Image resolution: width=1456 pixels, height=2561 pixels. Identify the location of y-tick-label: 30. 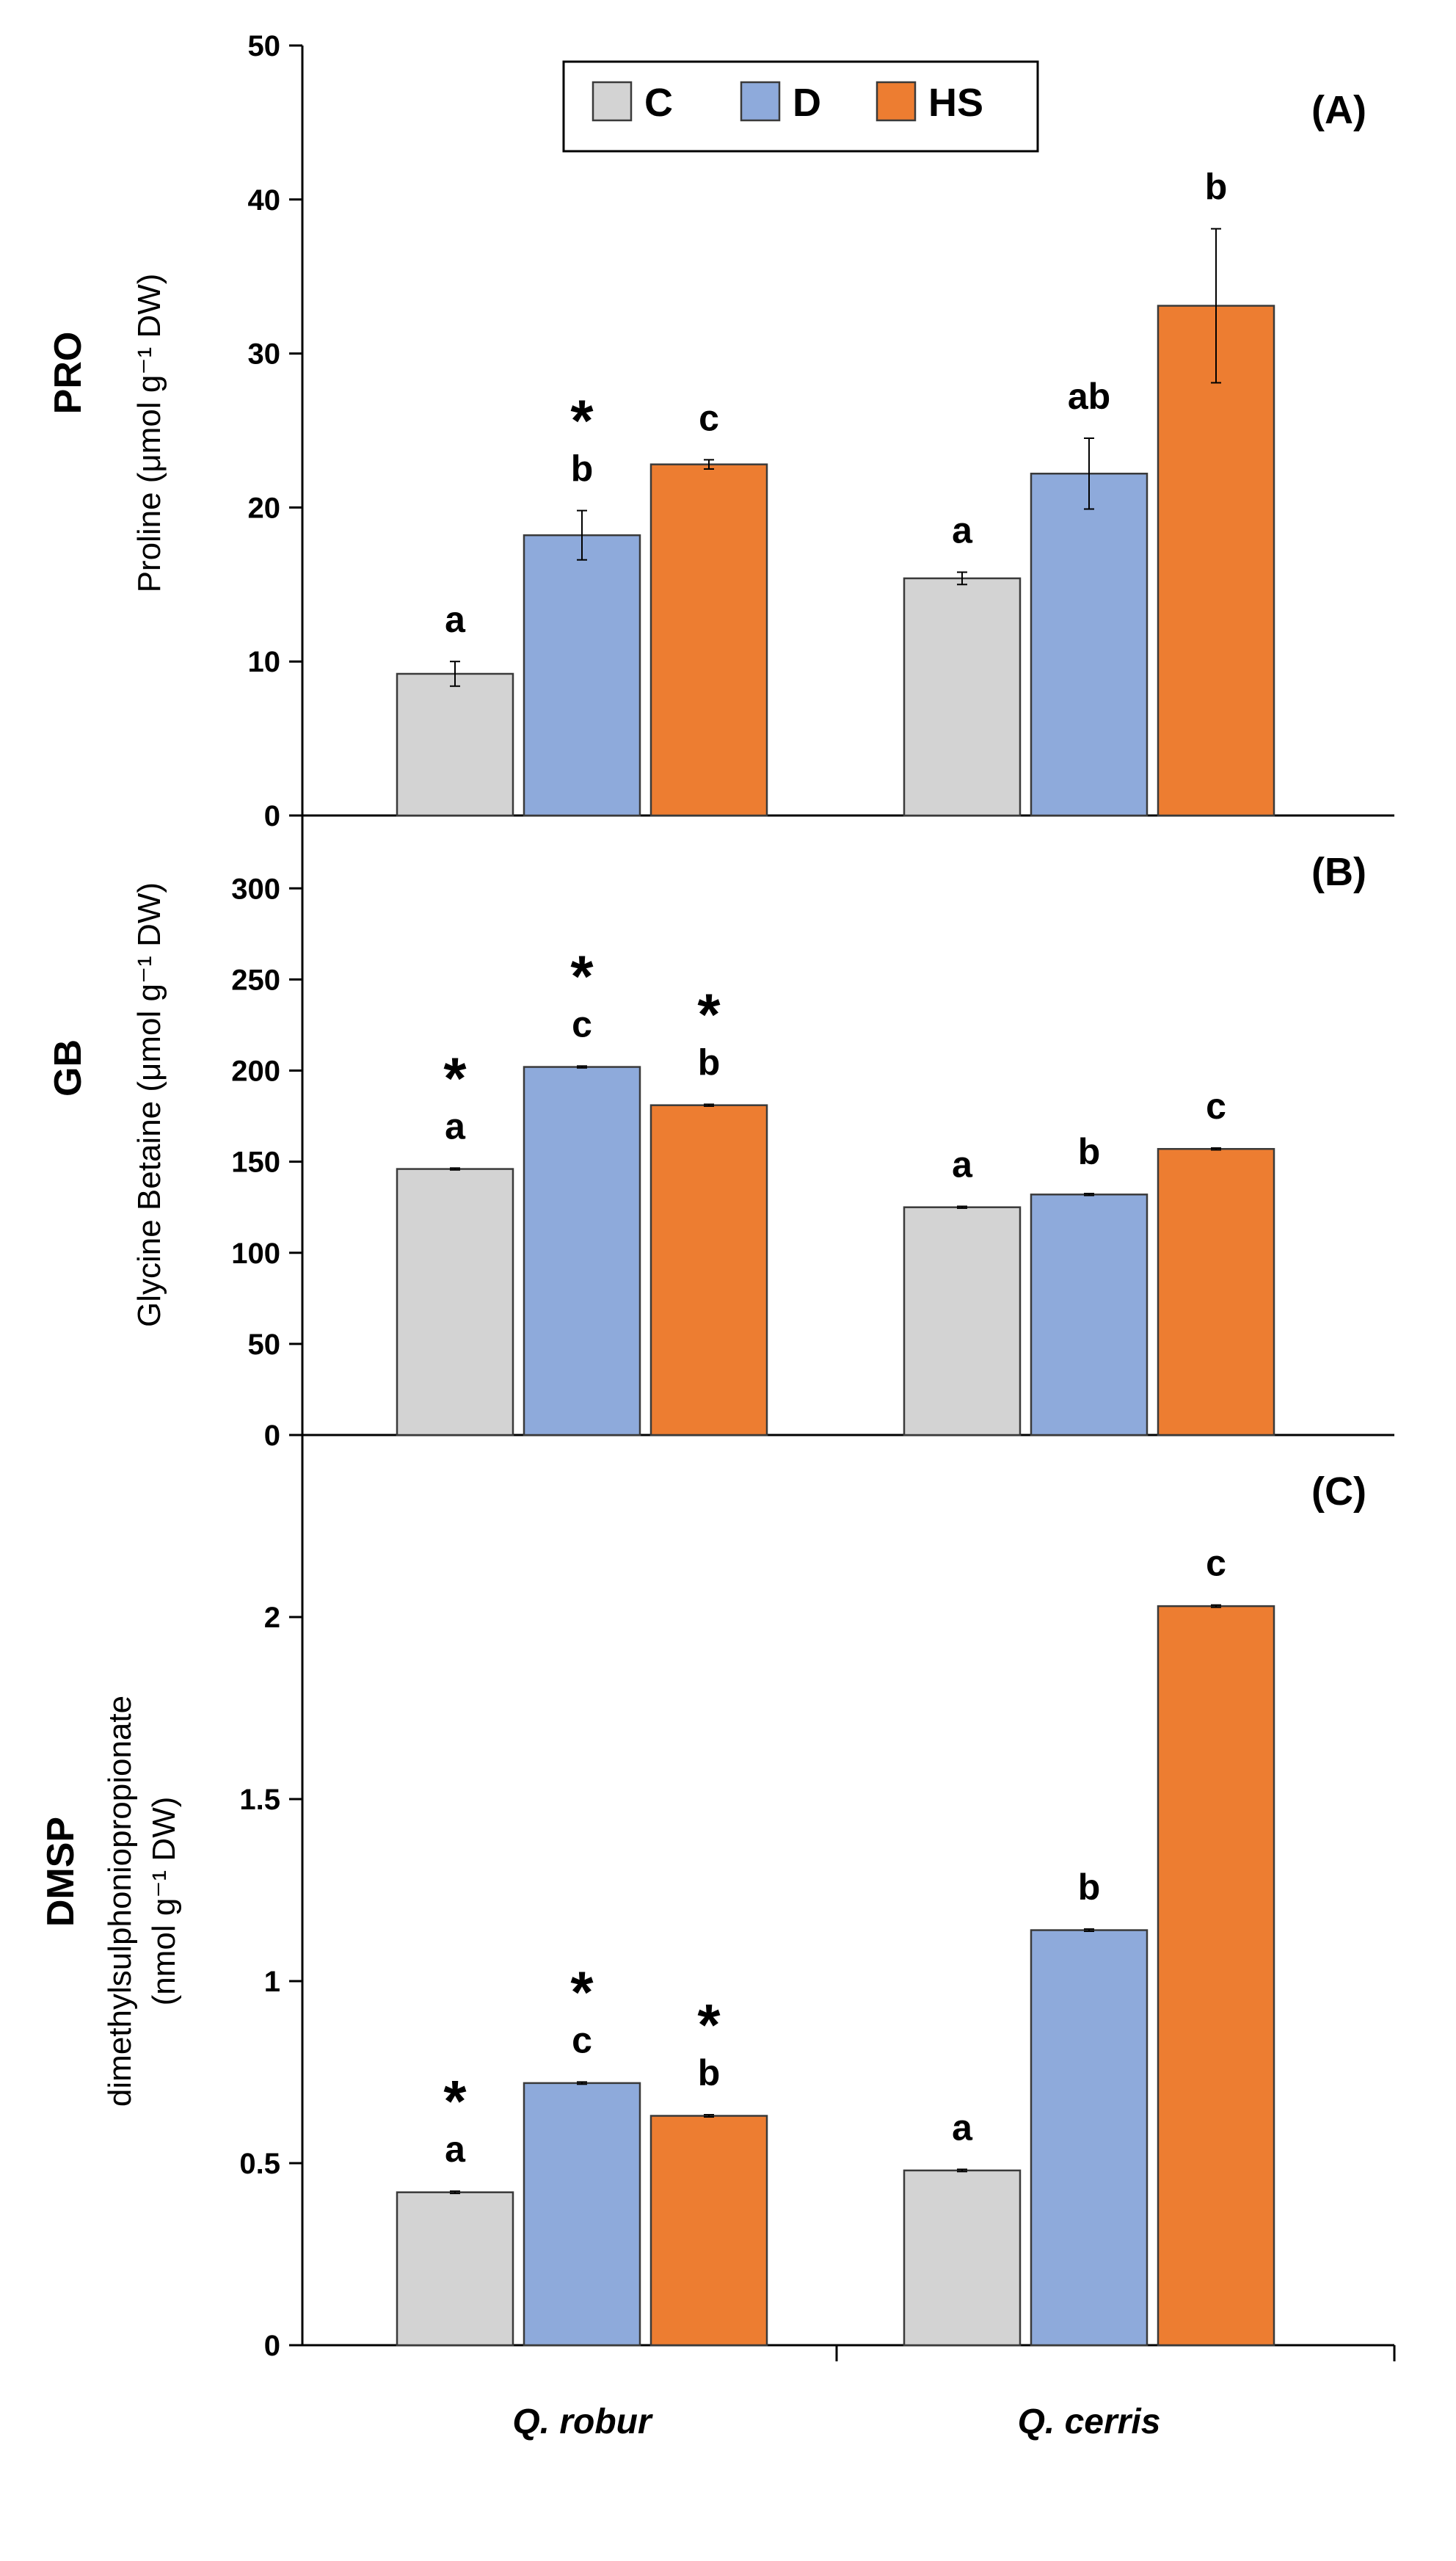
(264, 354).